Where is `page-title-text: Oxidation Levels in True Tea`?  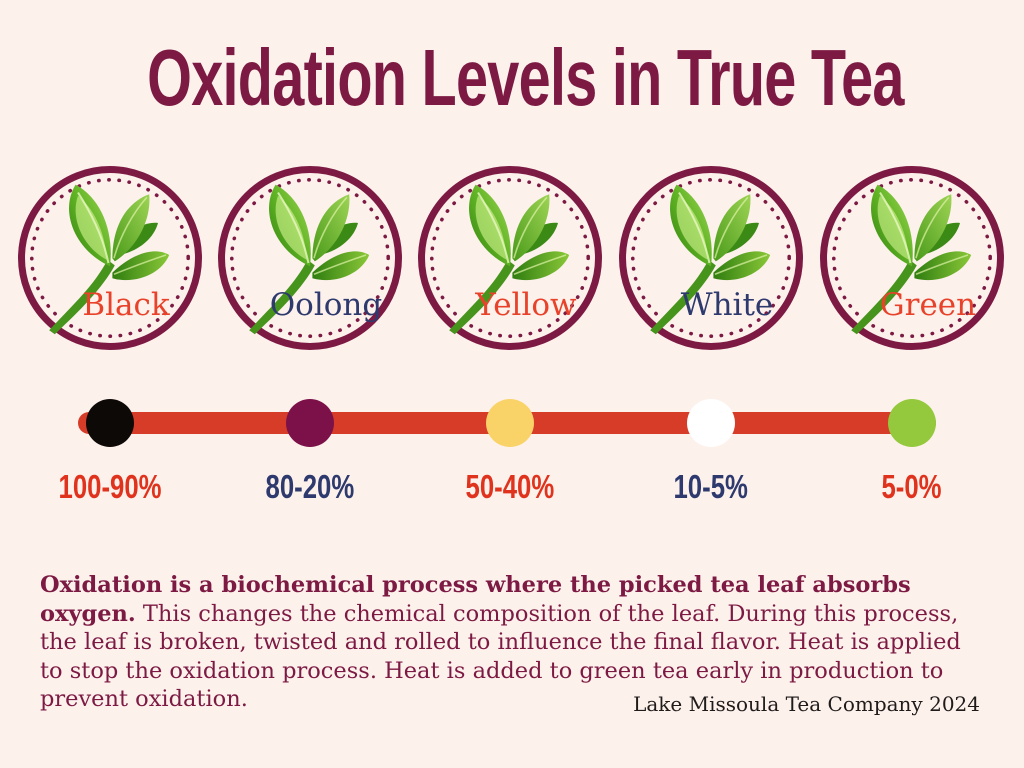
page-title-text: Oxidation Levels in True Tea is located at coordinates (525, 77).